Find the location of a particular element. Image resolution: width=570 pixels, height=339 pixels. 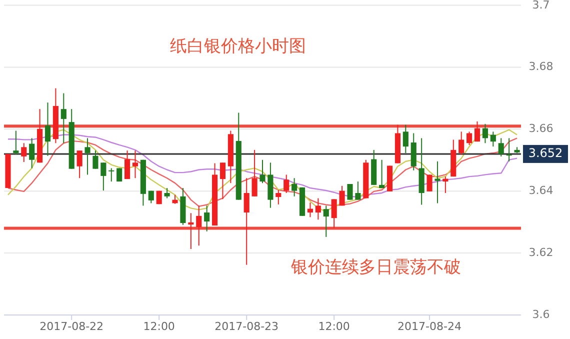

y-tick-label: 3.66 is located at coordinates (541, 129).